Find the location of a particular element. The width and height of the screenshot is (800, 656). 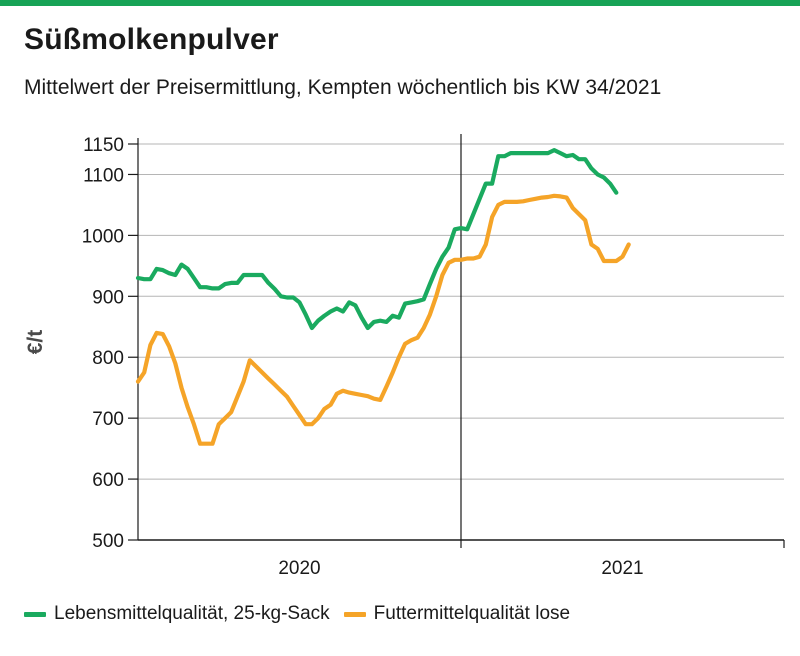

y-axis-label: €/t is located at coordinates (35, 342).